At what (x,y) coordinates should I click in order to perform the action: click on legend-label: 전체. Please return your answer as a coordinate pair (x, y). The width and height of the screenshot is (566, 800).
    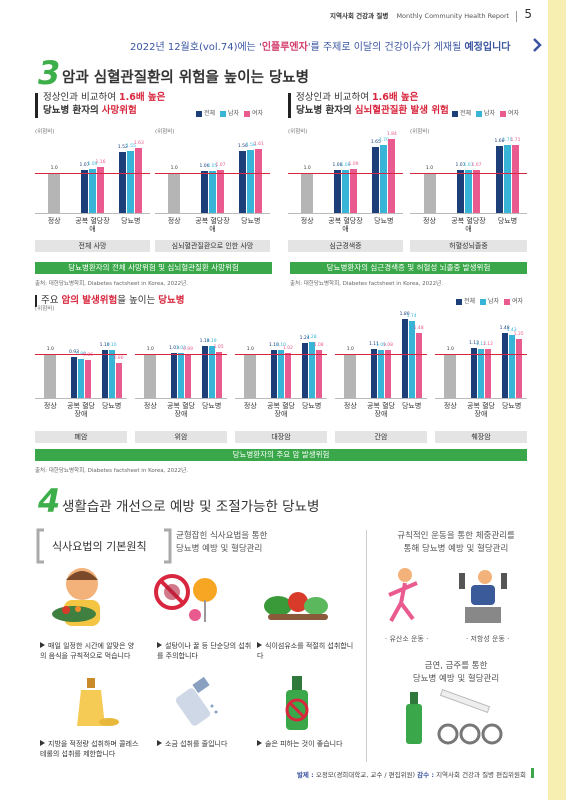
    Looking at the image, I should click on (210, 113).